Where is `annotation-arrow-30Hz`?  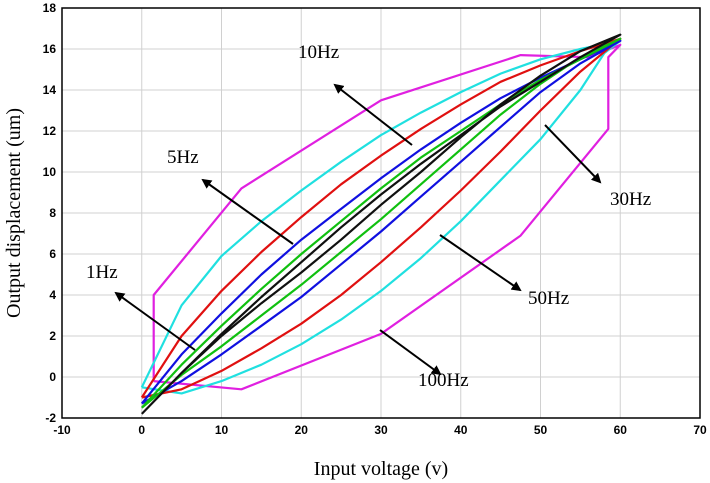
annotation-arrow-30Hz is located at coordinates (573, 154).